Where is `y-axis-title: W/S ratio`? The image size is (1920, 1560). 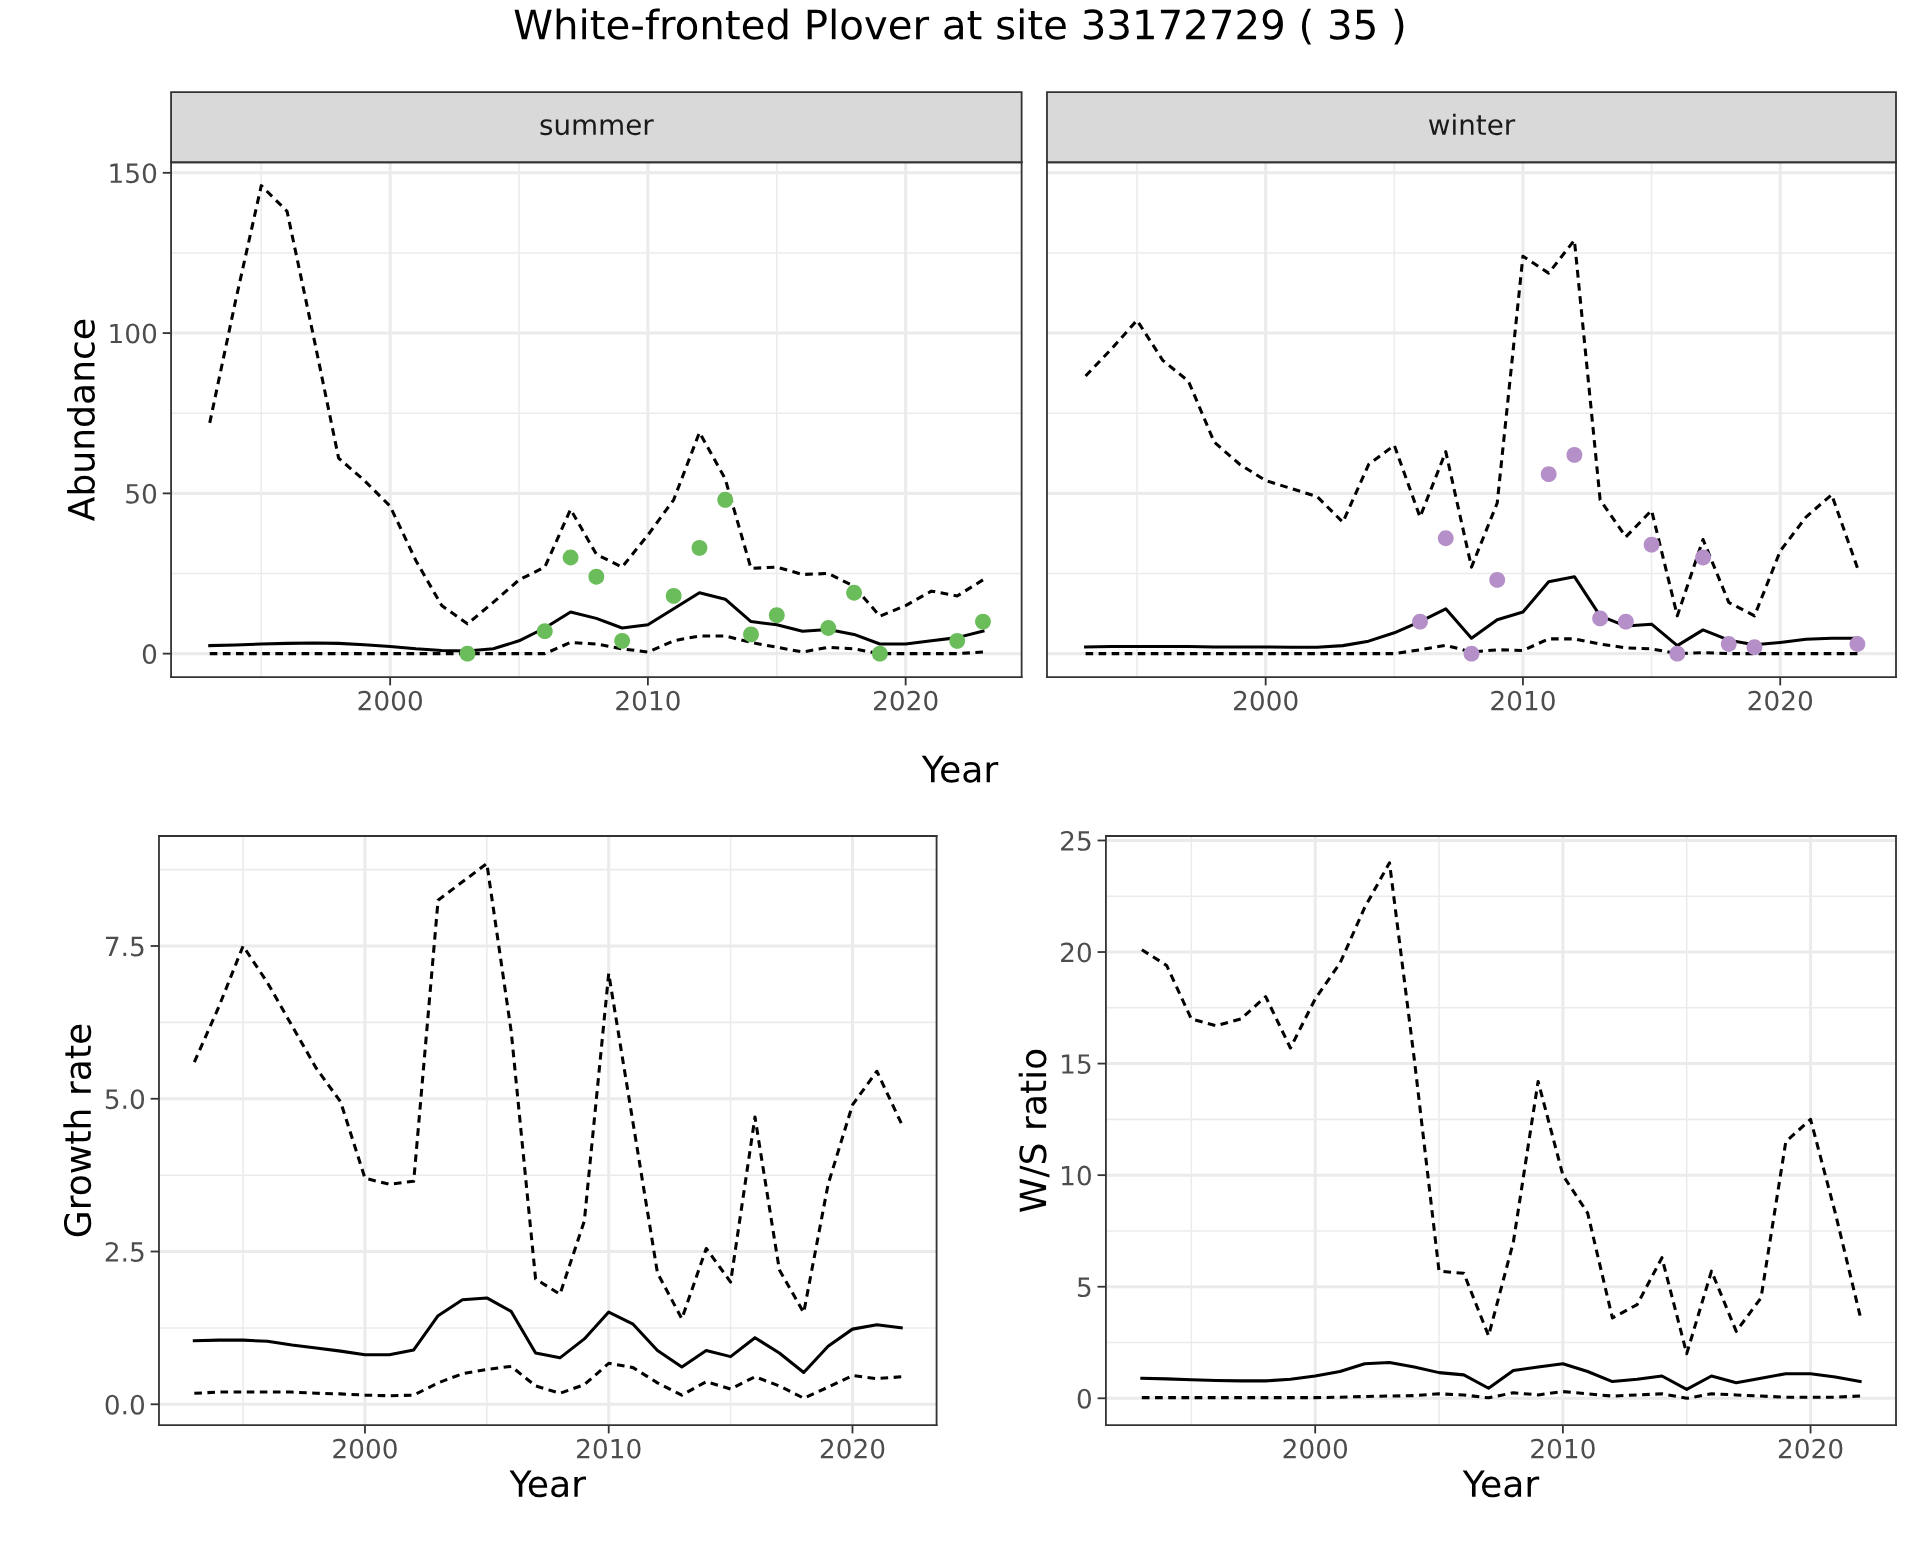
y-axis-title: W/S ratio is located at coordinates (1034, 1131).